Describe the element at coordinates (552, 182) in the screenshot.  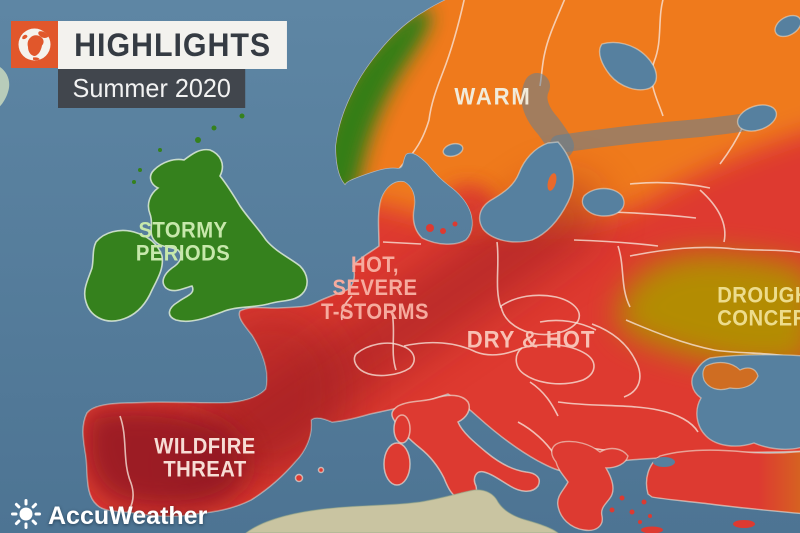
I see `gotland` at that location.